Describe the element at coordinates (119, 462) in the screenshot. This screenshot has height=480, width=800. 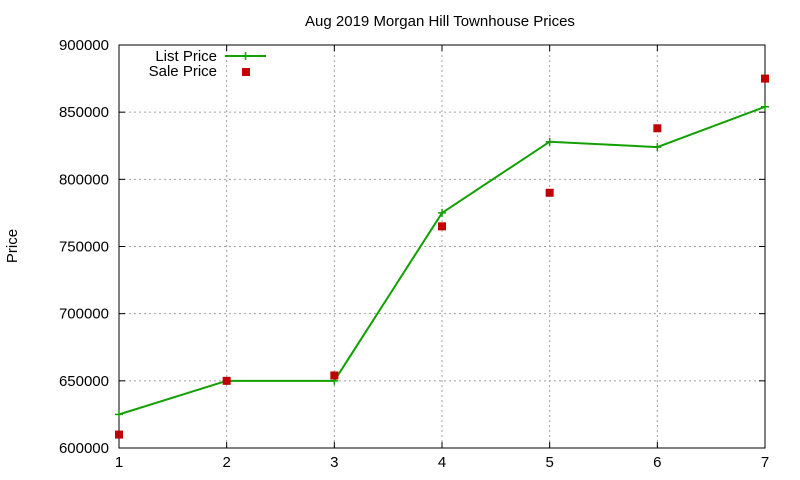
I see `x-tick-label: 1` at that location.